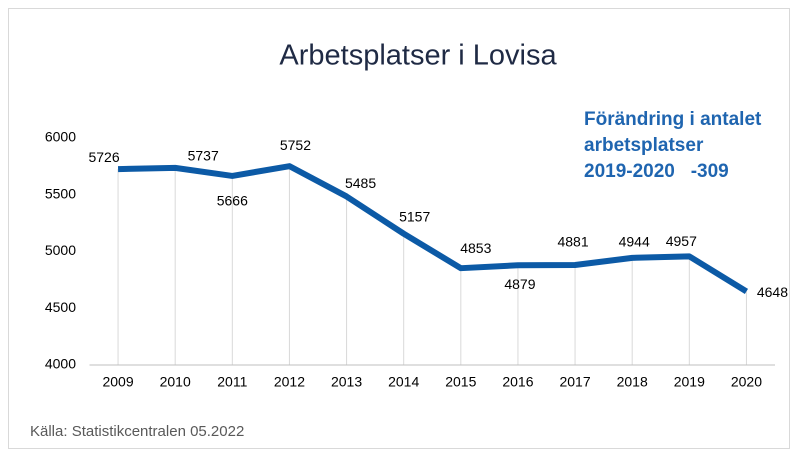 This screenshot has height=455, width=792. Describe the element at coordinates (414, 216) in the screenshot. I see `data-label: 5157` at that location.